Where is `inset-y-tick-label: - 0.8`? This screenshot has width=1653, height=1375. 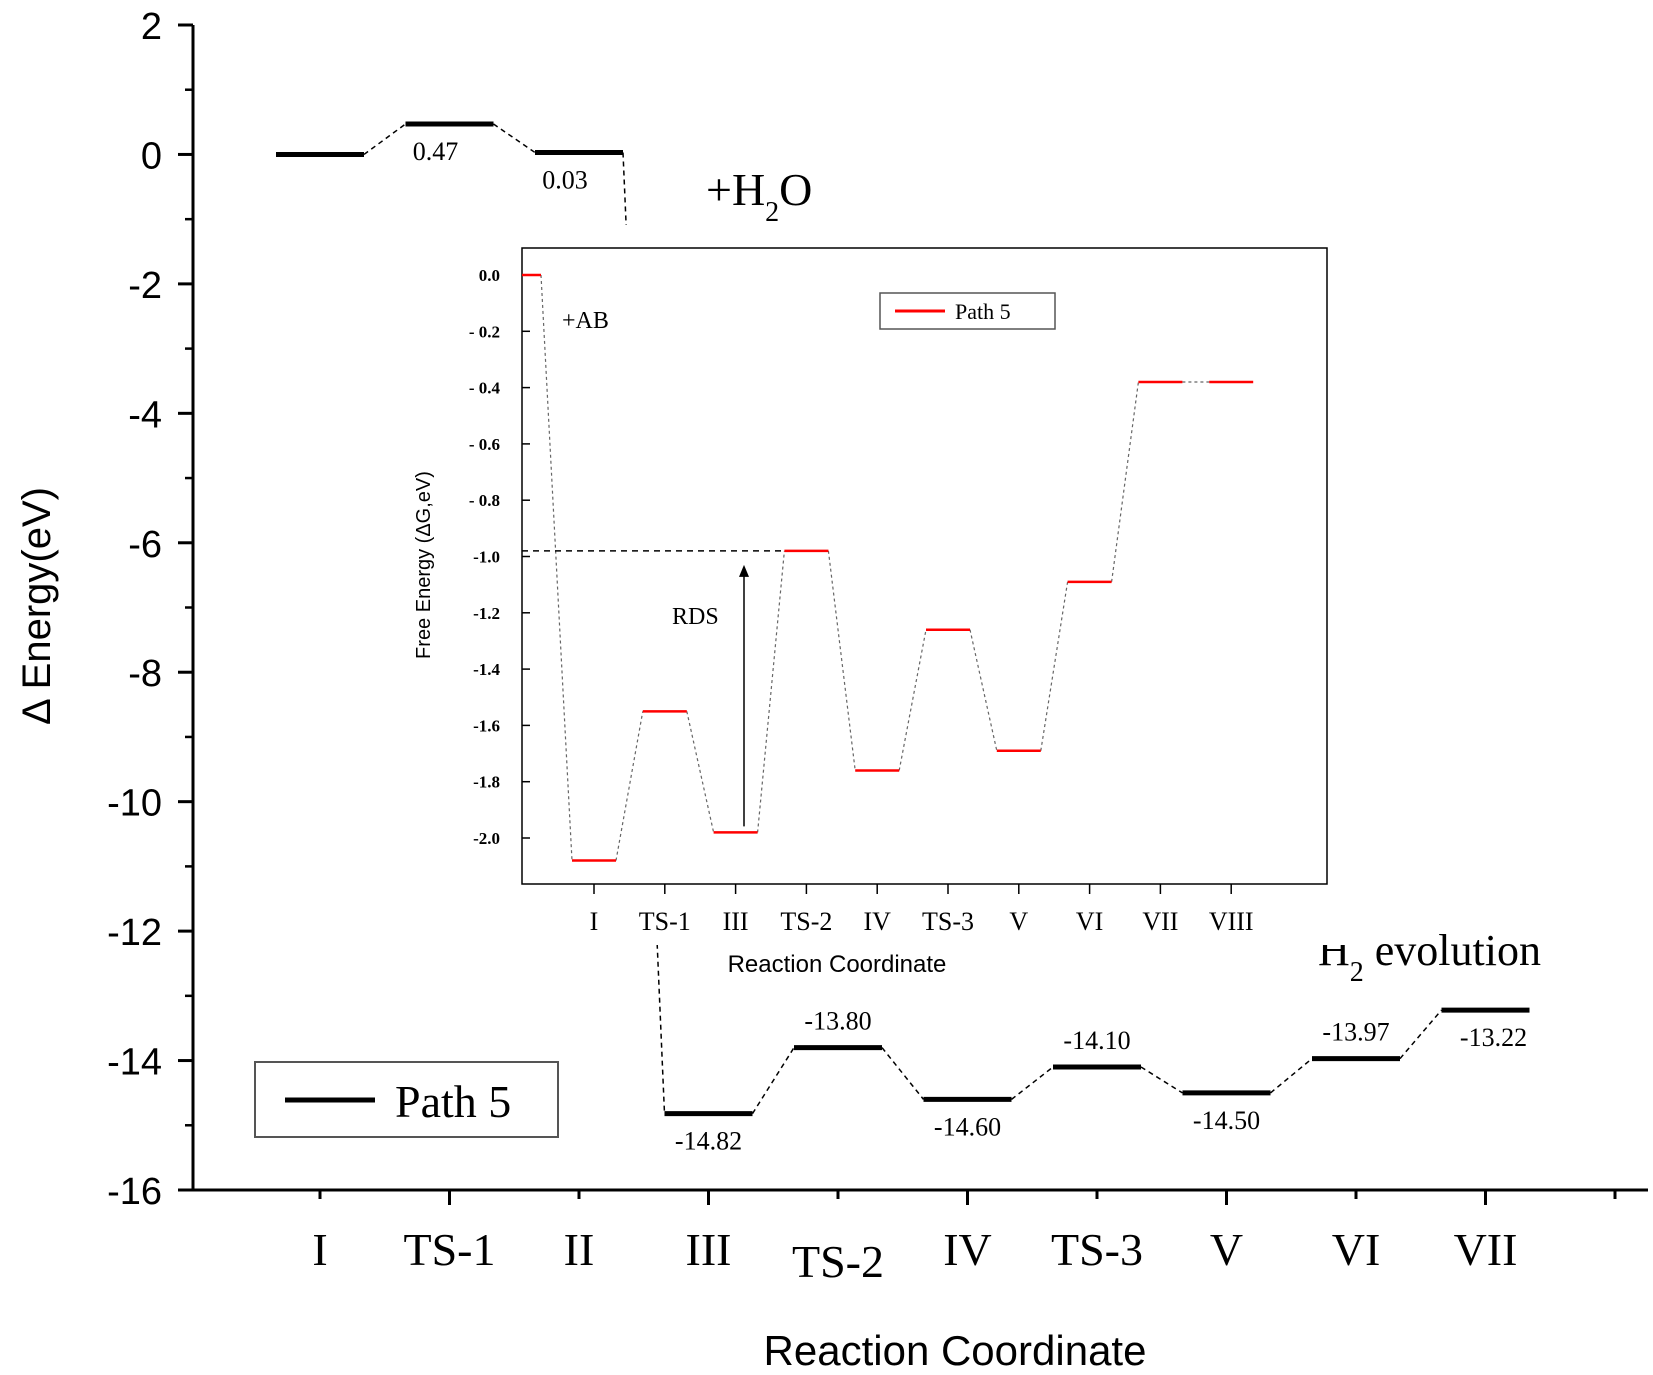 inset-y-tick-label: - 0.8 is located at coordinates (484, 500).